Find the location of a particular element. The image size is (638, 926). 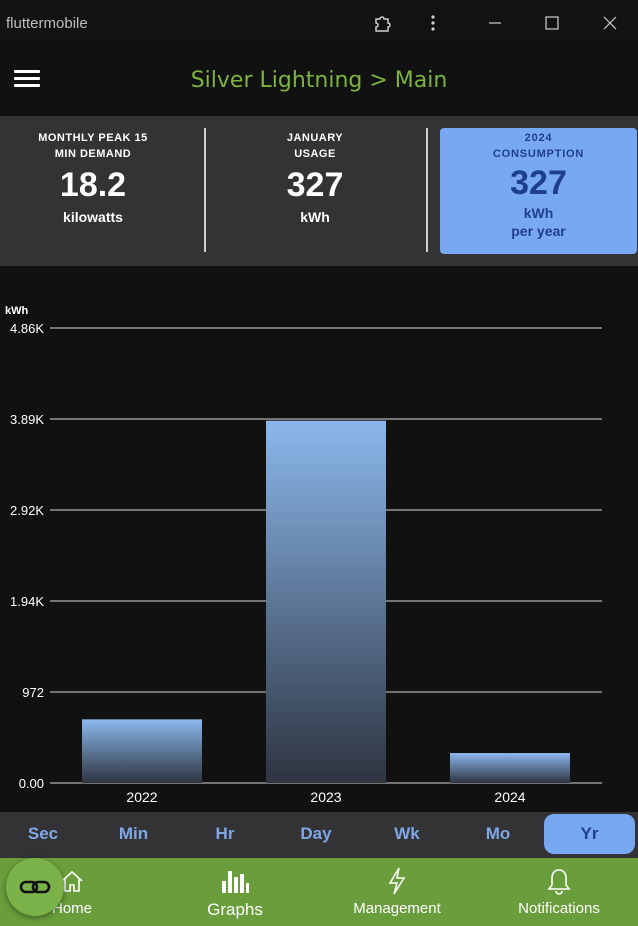

timeframe-wk-button: Wk is located at coordinates (407, 833).